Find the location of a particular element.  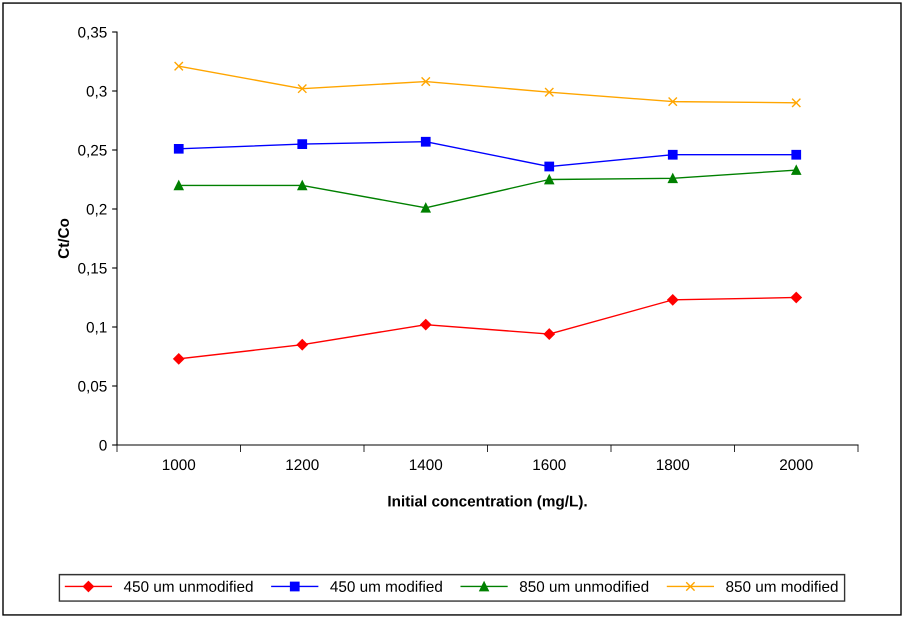

y-tick-label: 0 is located at coordinates (103, 445).